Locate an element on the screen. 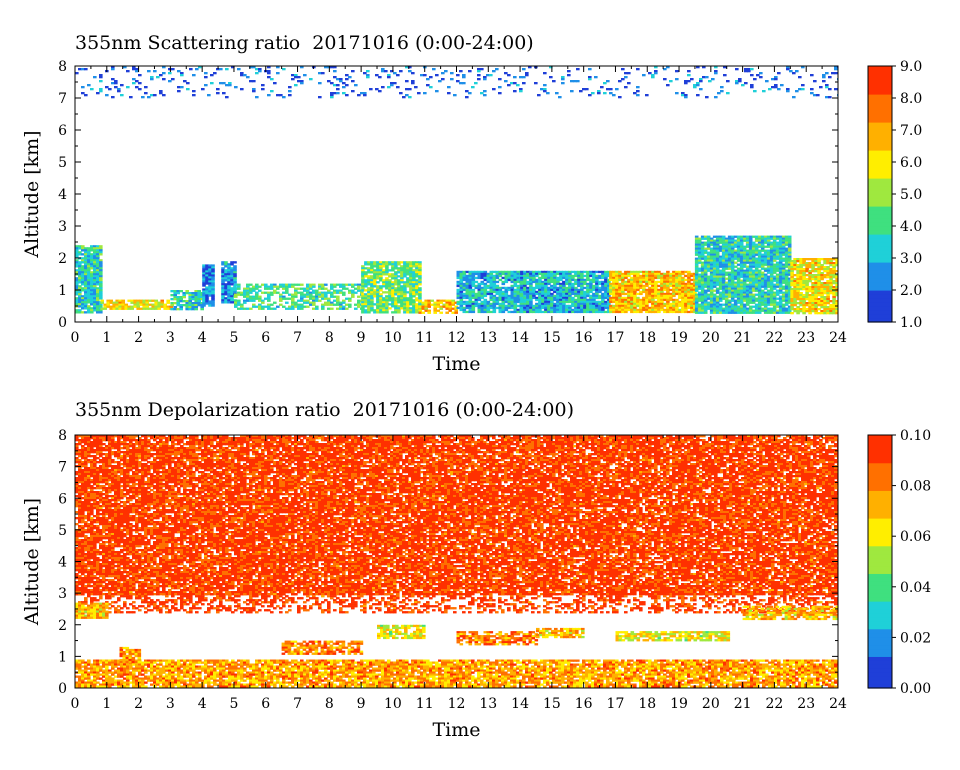 The height and width of the screenshot is (770, 960). dr-colorbar-tick-label: 0.04 is located at coordinates (915, 588).